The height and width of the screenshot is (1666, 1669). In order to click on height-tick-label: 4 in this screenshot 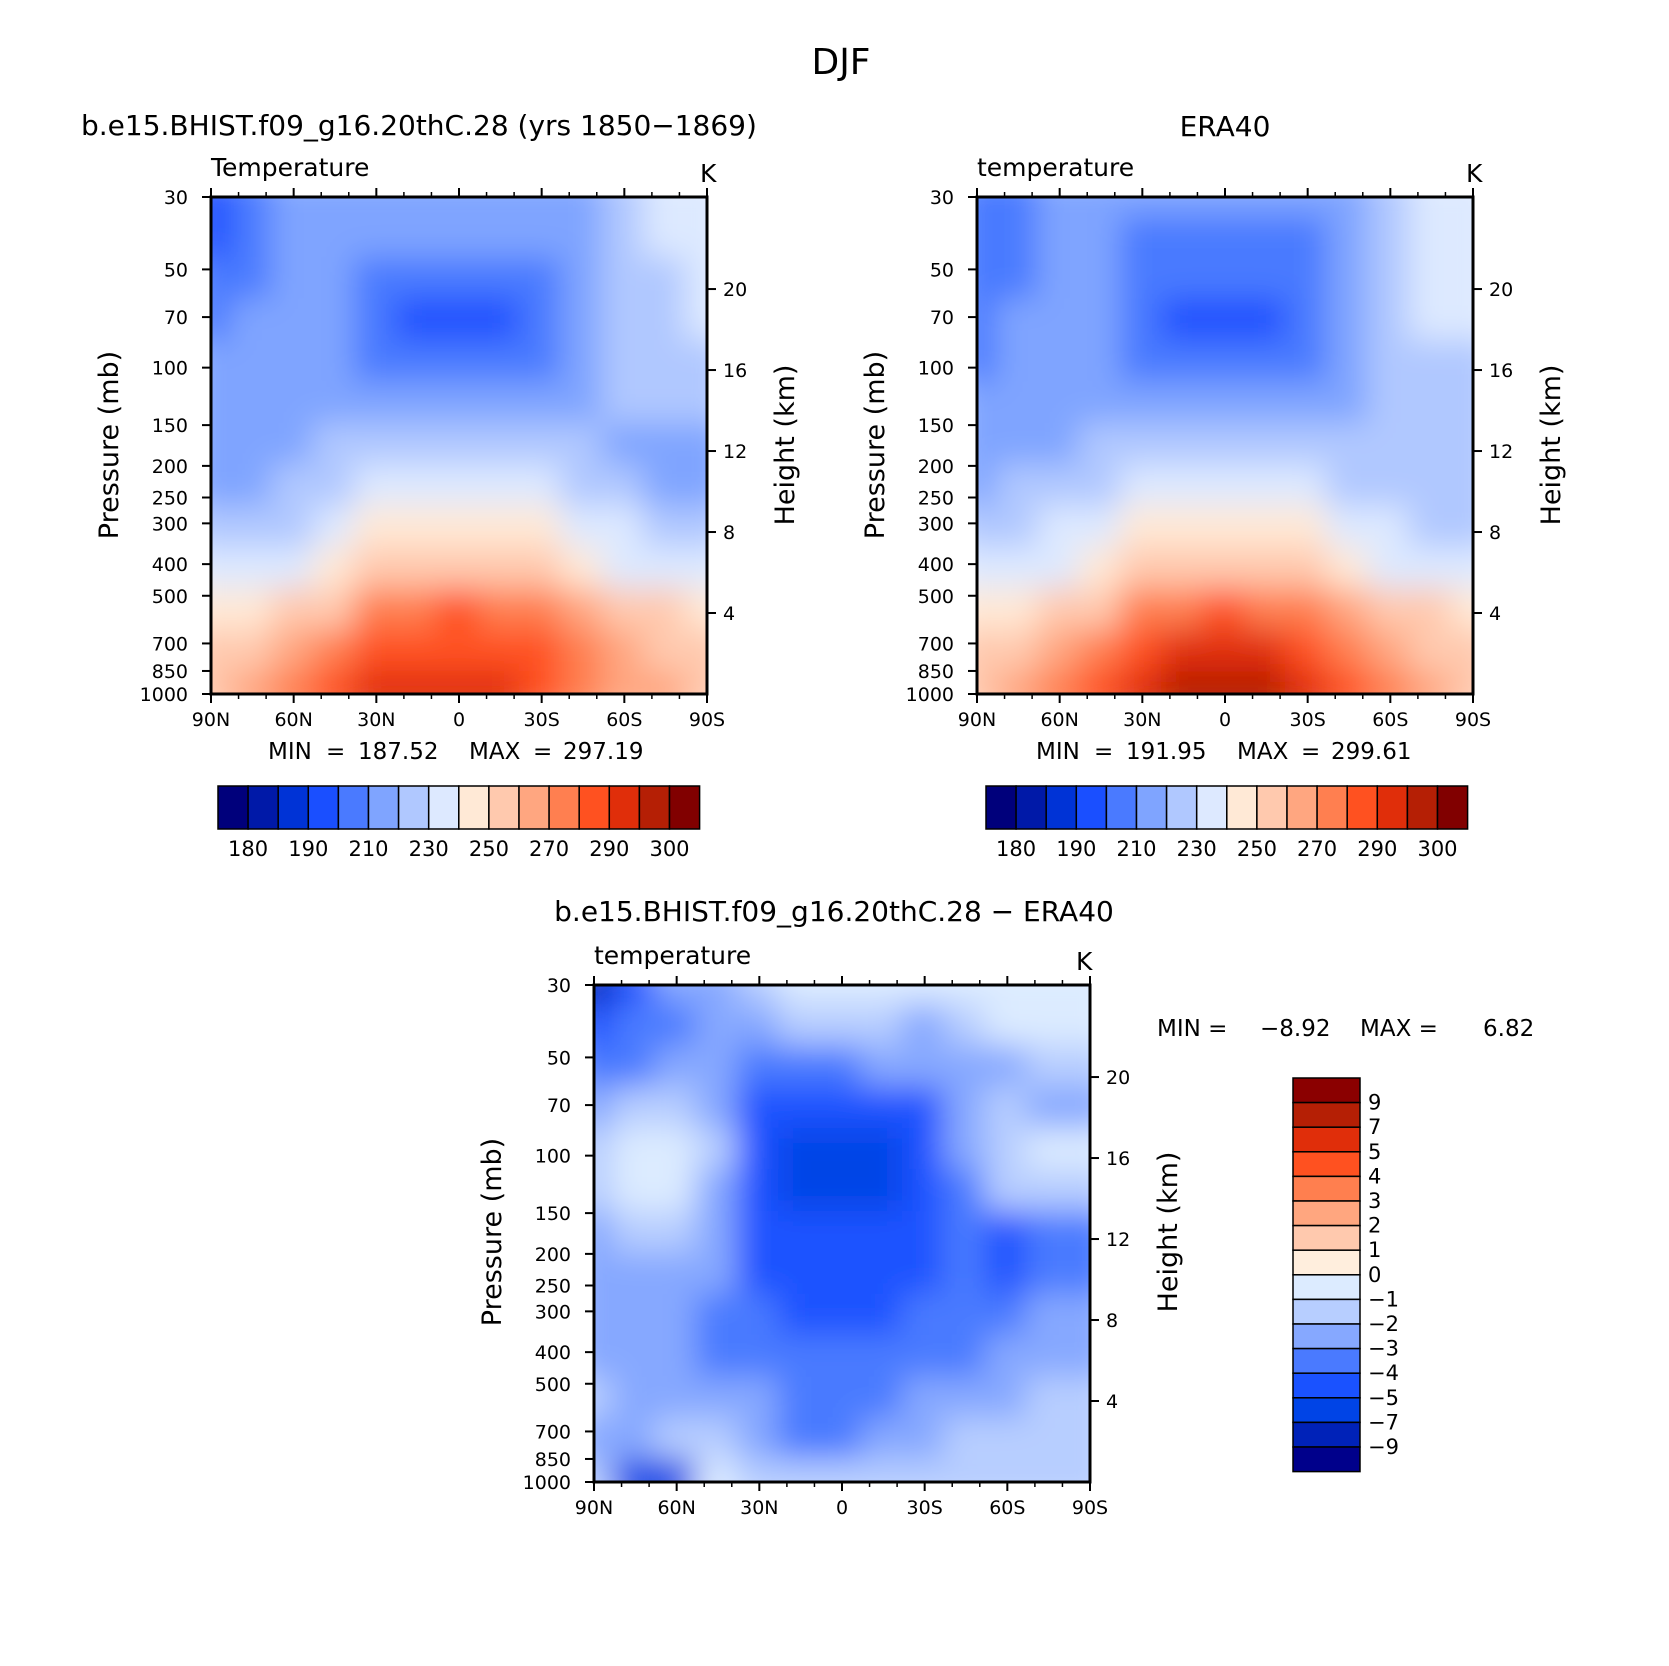, I will do `click(729, 614)`.